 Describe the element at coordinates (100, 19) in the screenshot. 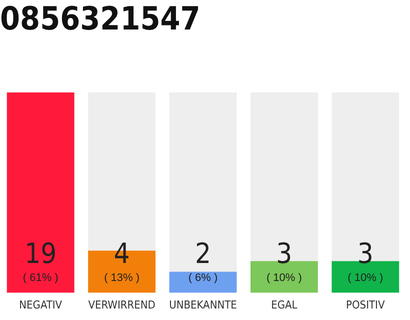

I see `chart-title: 0856321547` at that location.